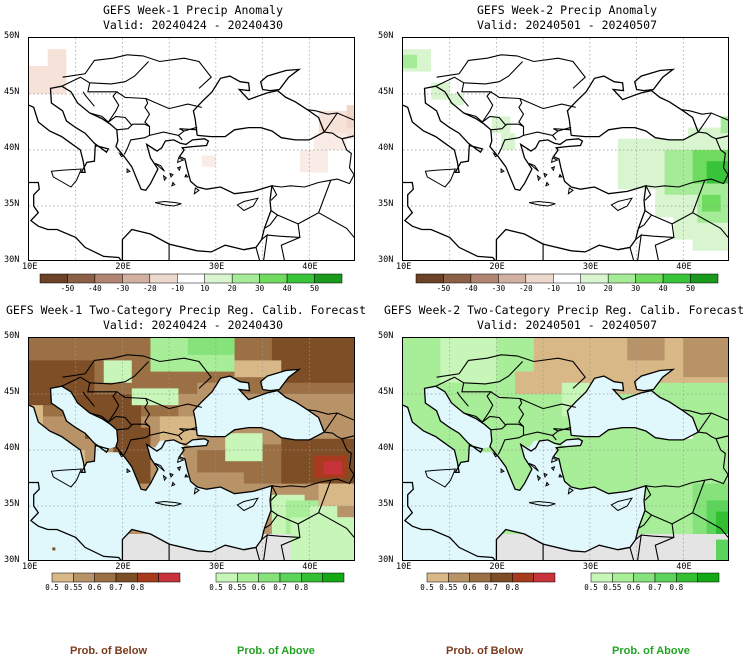  What do you see at coordinates (12, 560) in the screenshot?
I see `lat-tick-label: 30N` at bounding box center [12, 560].